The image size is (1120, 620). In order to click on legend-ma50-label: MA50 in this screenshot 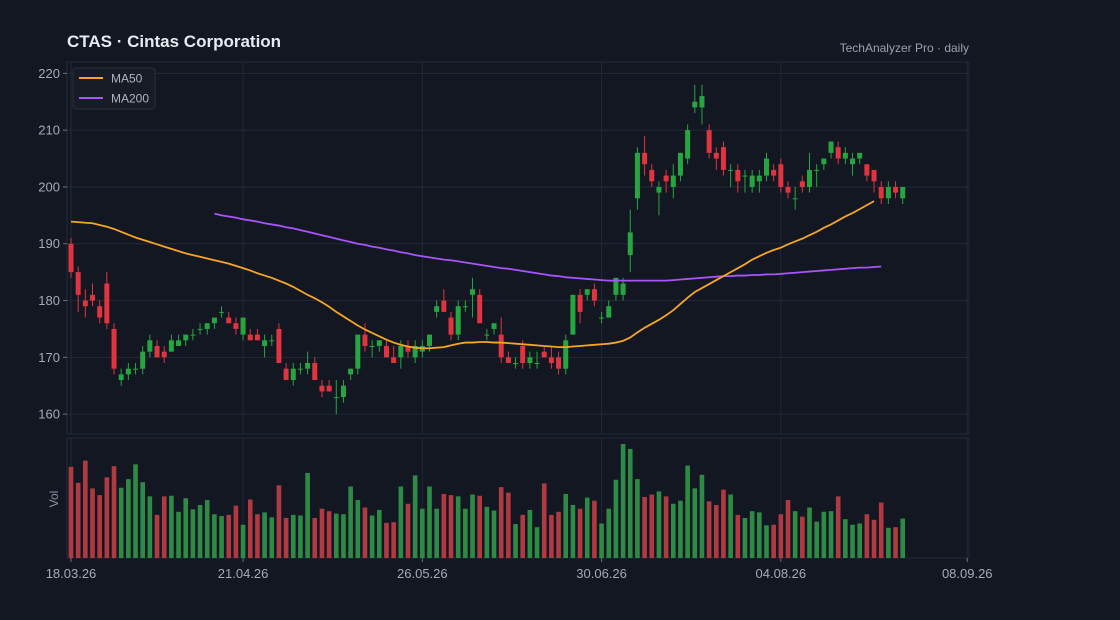, I will do `click(127, 79)`.